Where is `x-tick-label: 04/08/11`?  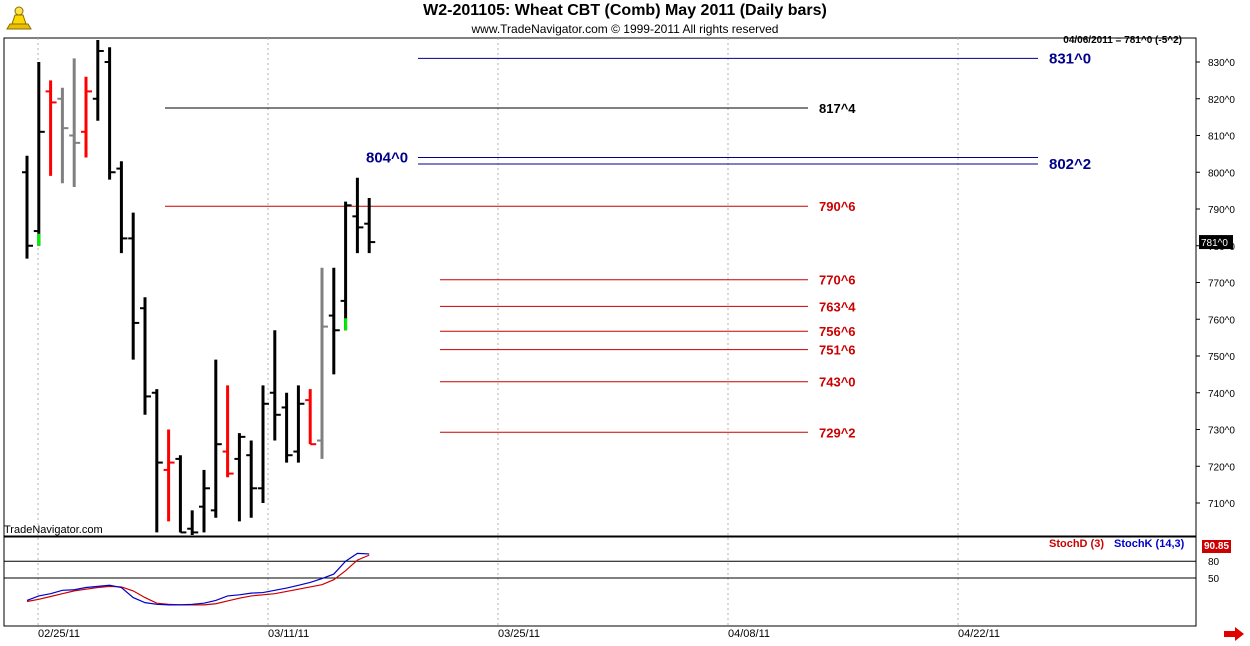 x-tick-label: 04/08/11 is located at coordinates (749, 634).